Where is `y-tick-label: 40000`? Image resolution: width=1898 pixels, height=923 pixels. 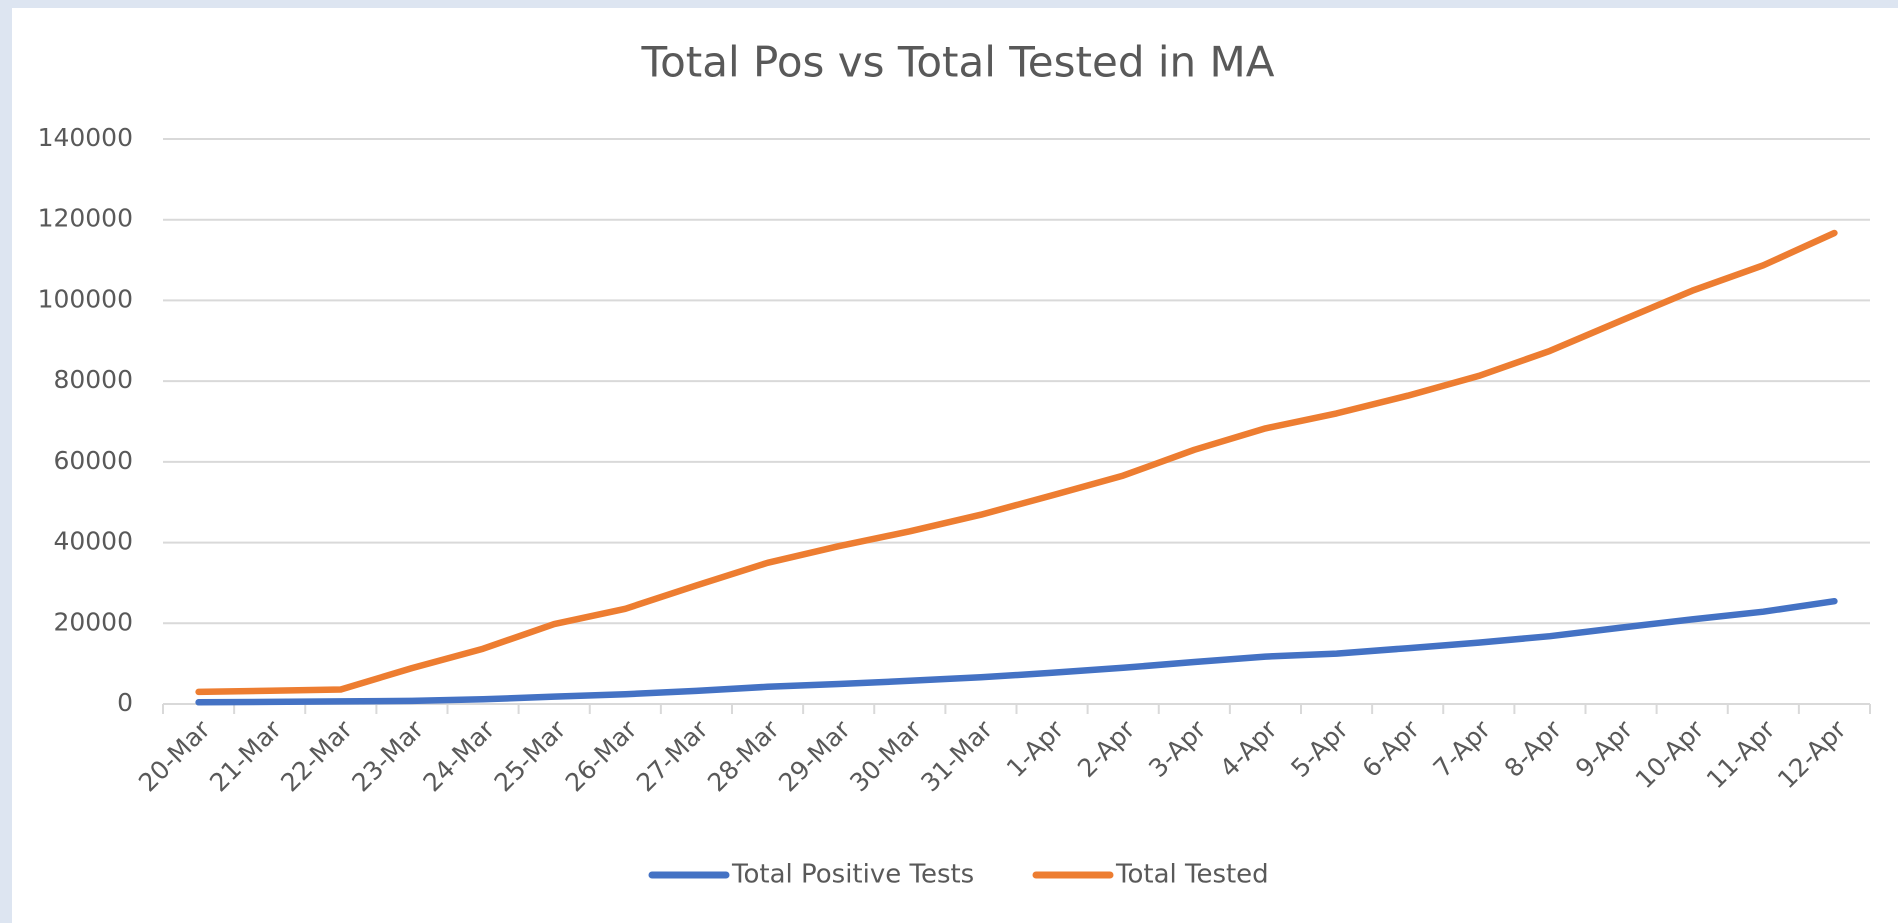
y-tick-label: 40000 is located at coordinates (93, 541).